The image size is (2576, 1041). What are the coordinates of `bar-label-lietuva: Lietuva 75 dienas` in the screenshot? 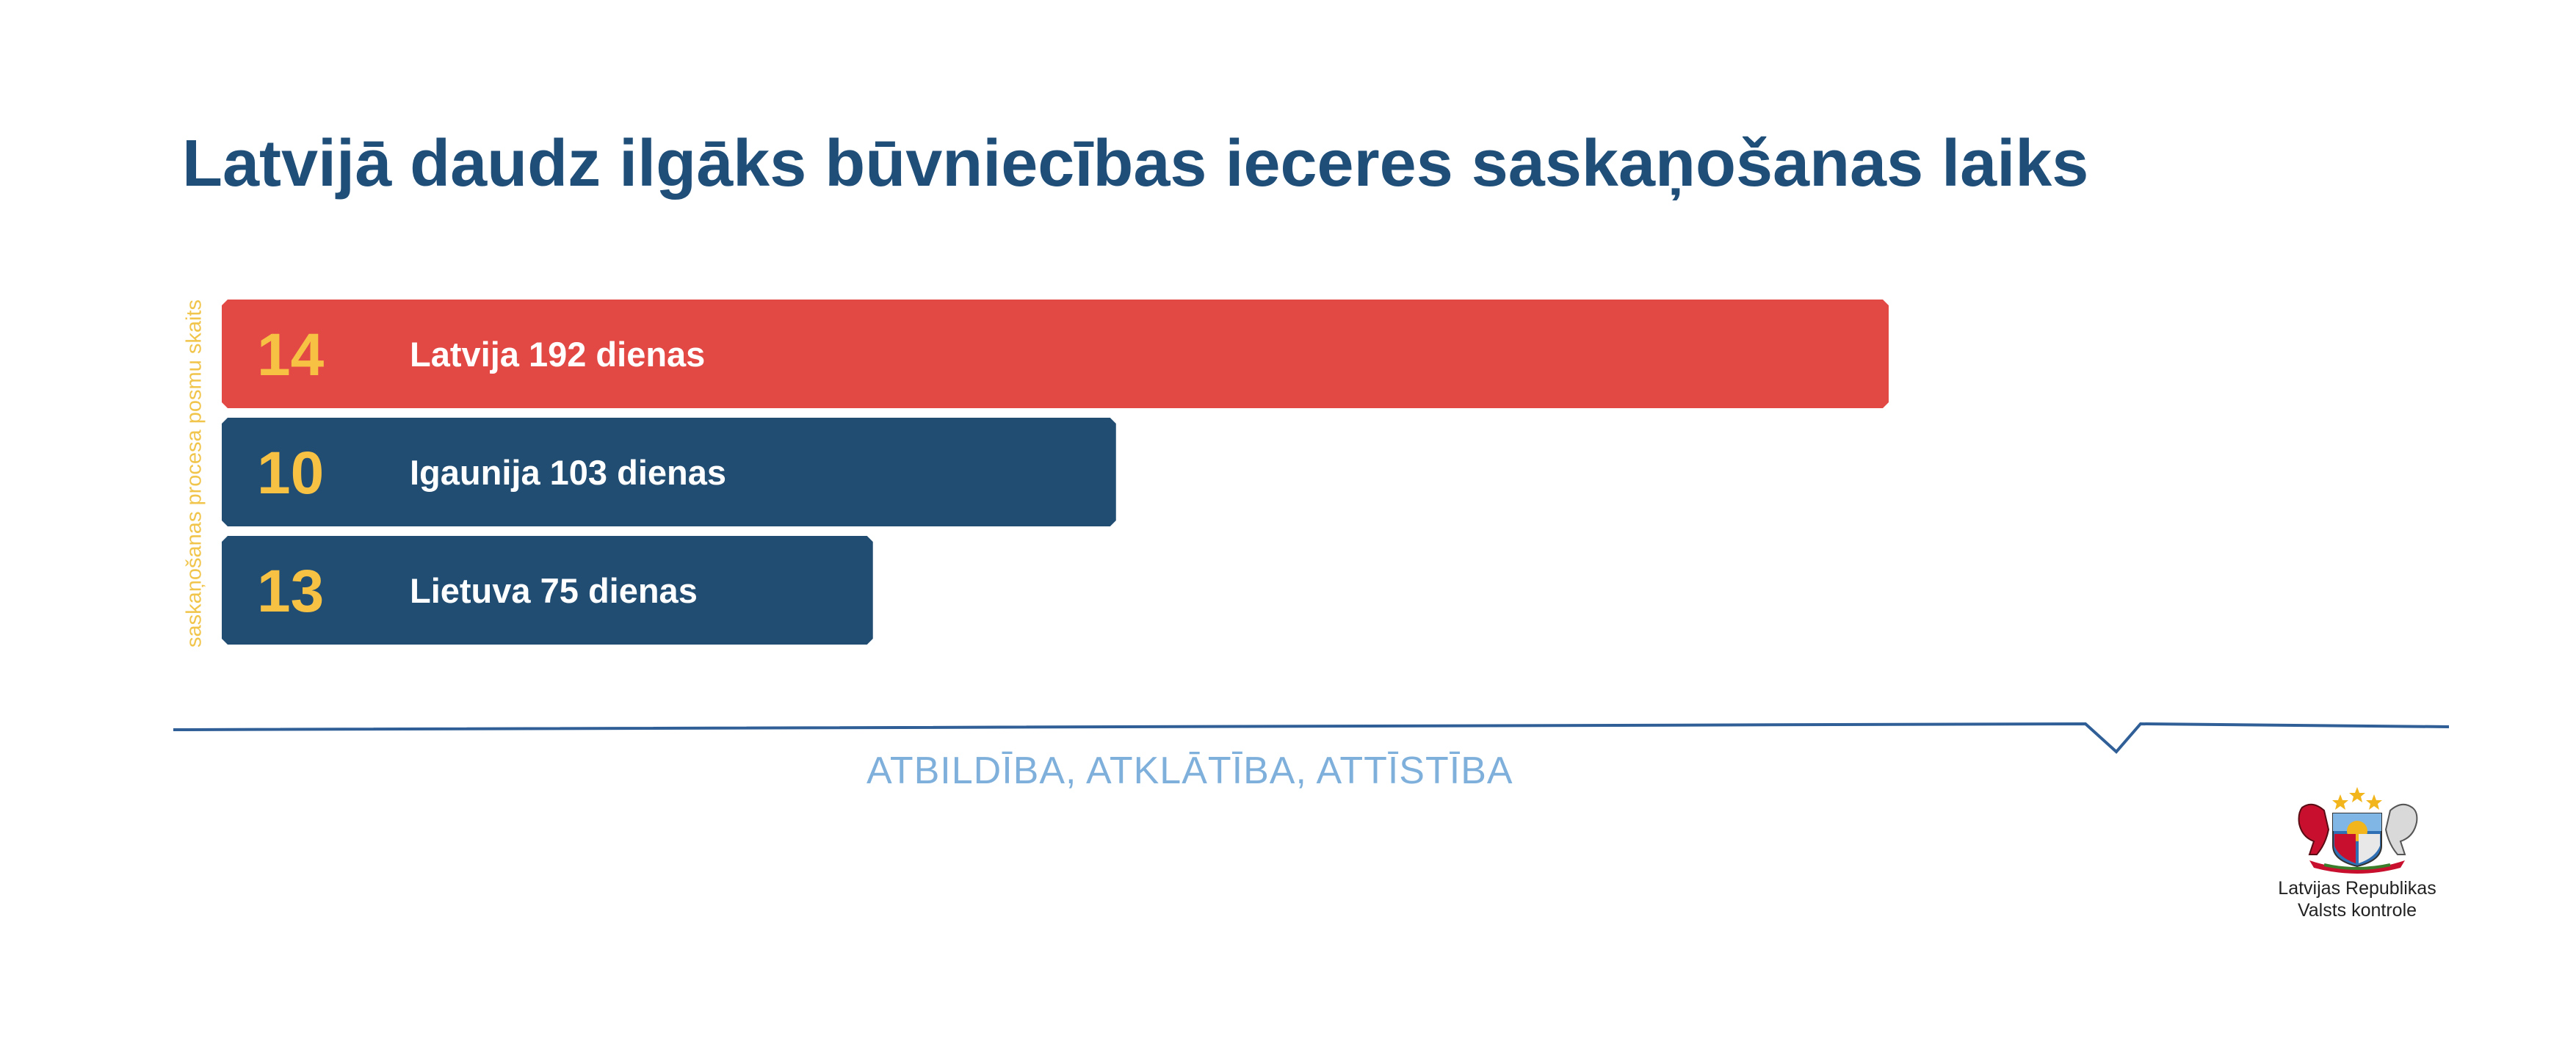 It's located at (554, 590).